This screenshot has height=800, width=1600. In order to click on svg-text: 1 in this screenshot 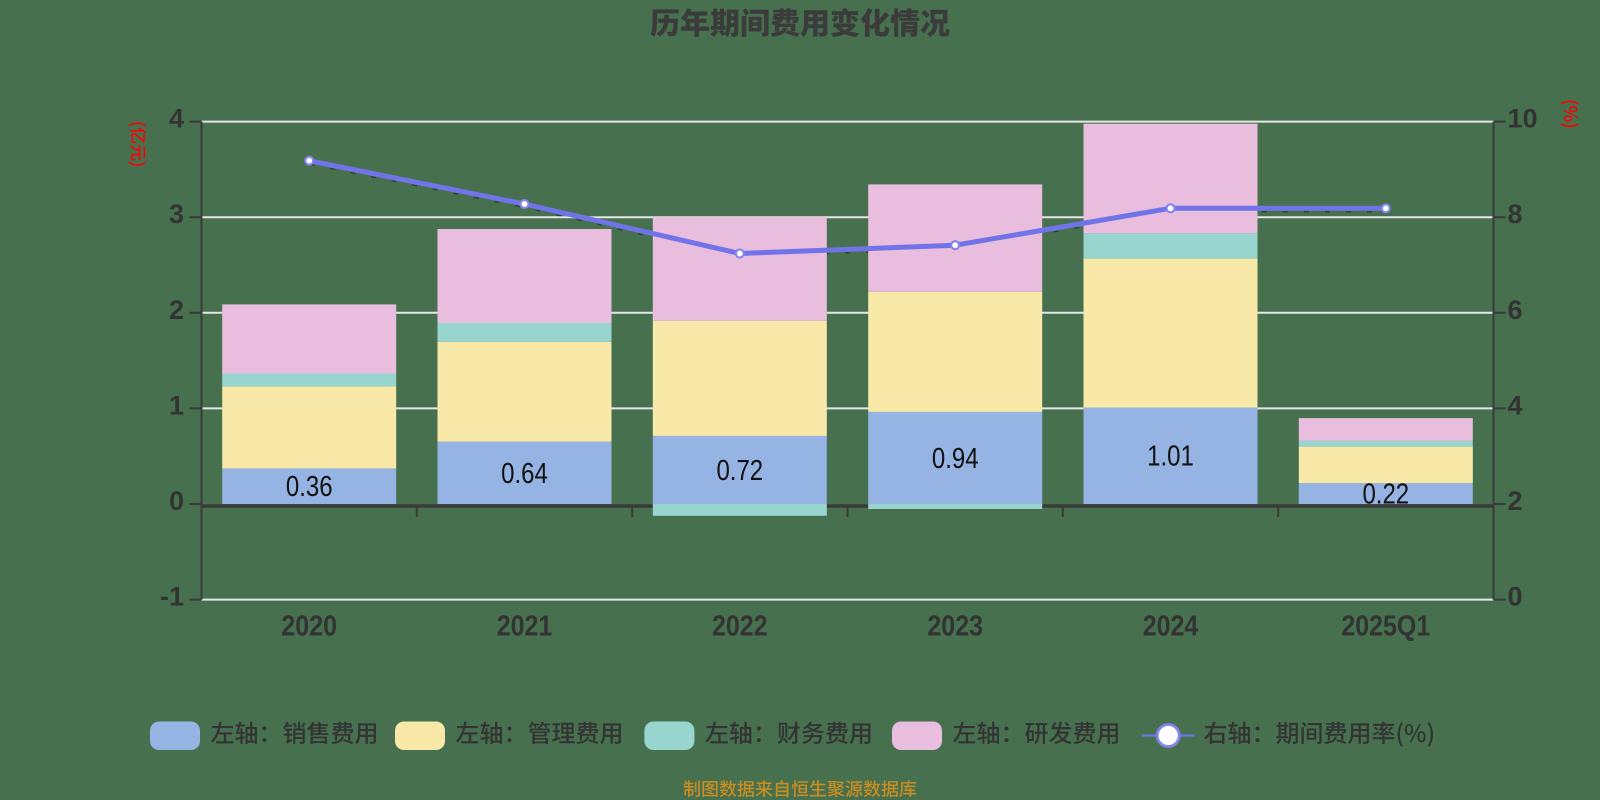, I will do `click(176, 405)`.